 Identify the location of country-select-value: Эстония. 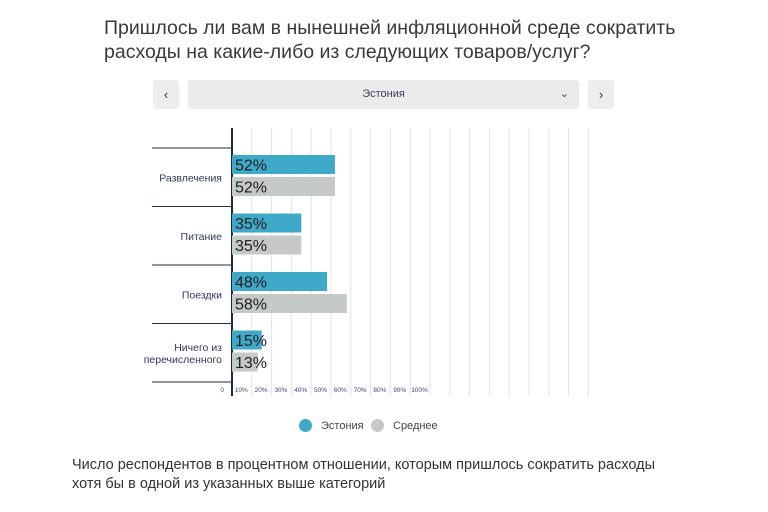
(383, 94).